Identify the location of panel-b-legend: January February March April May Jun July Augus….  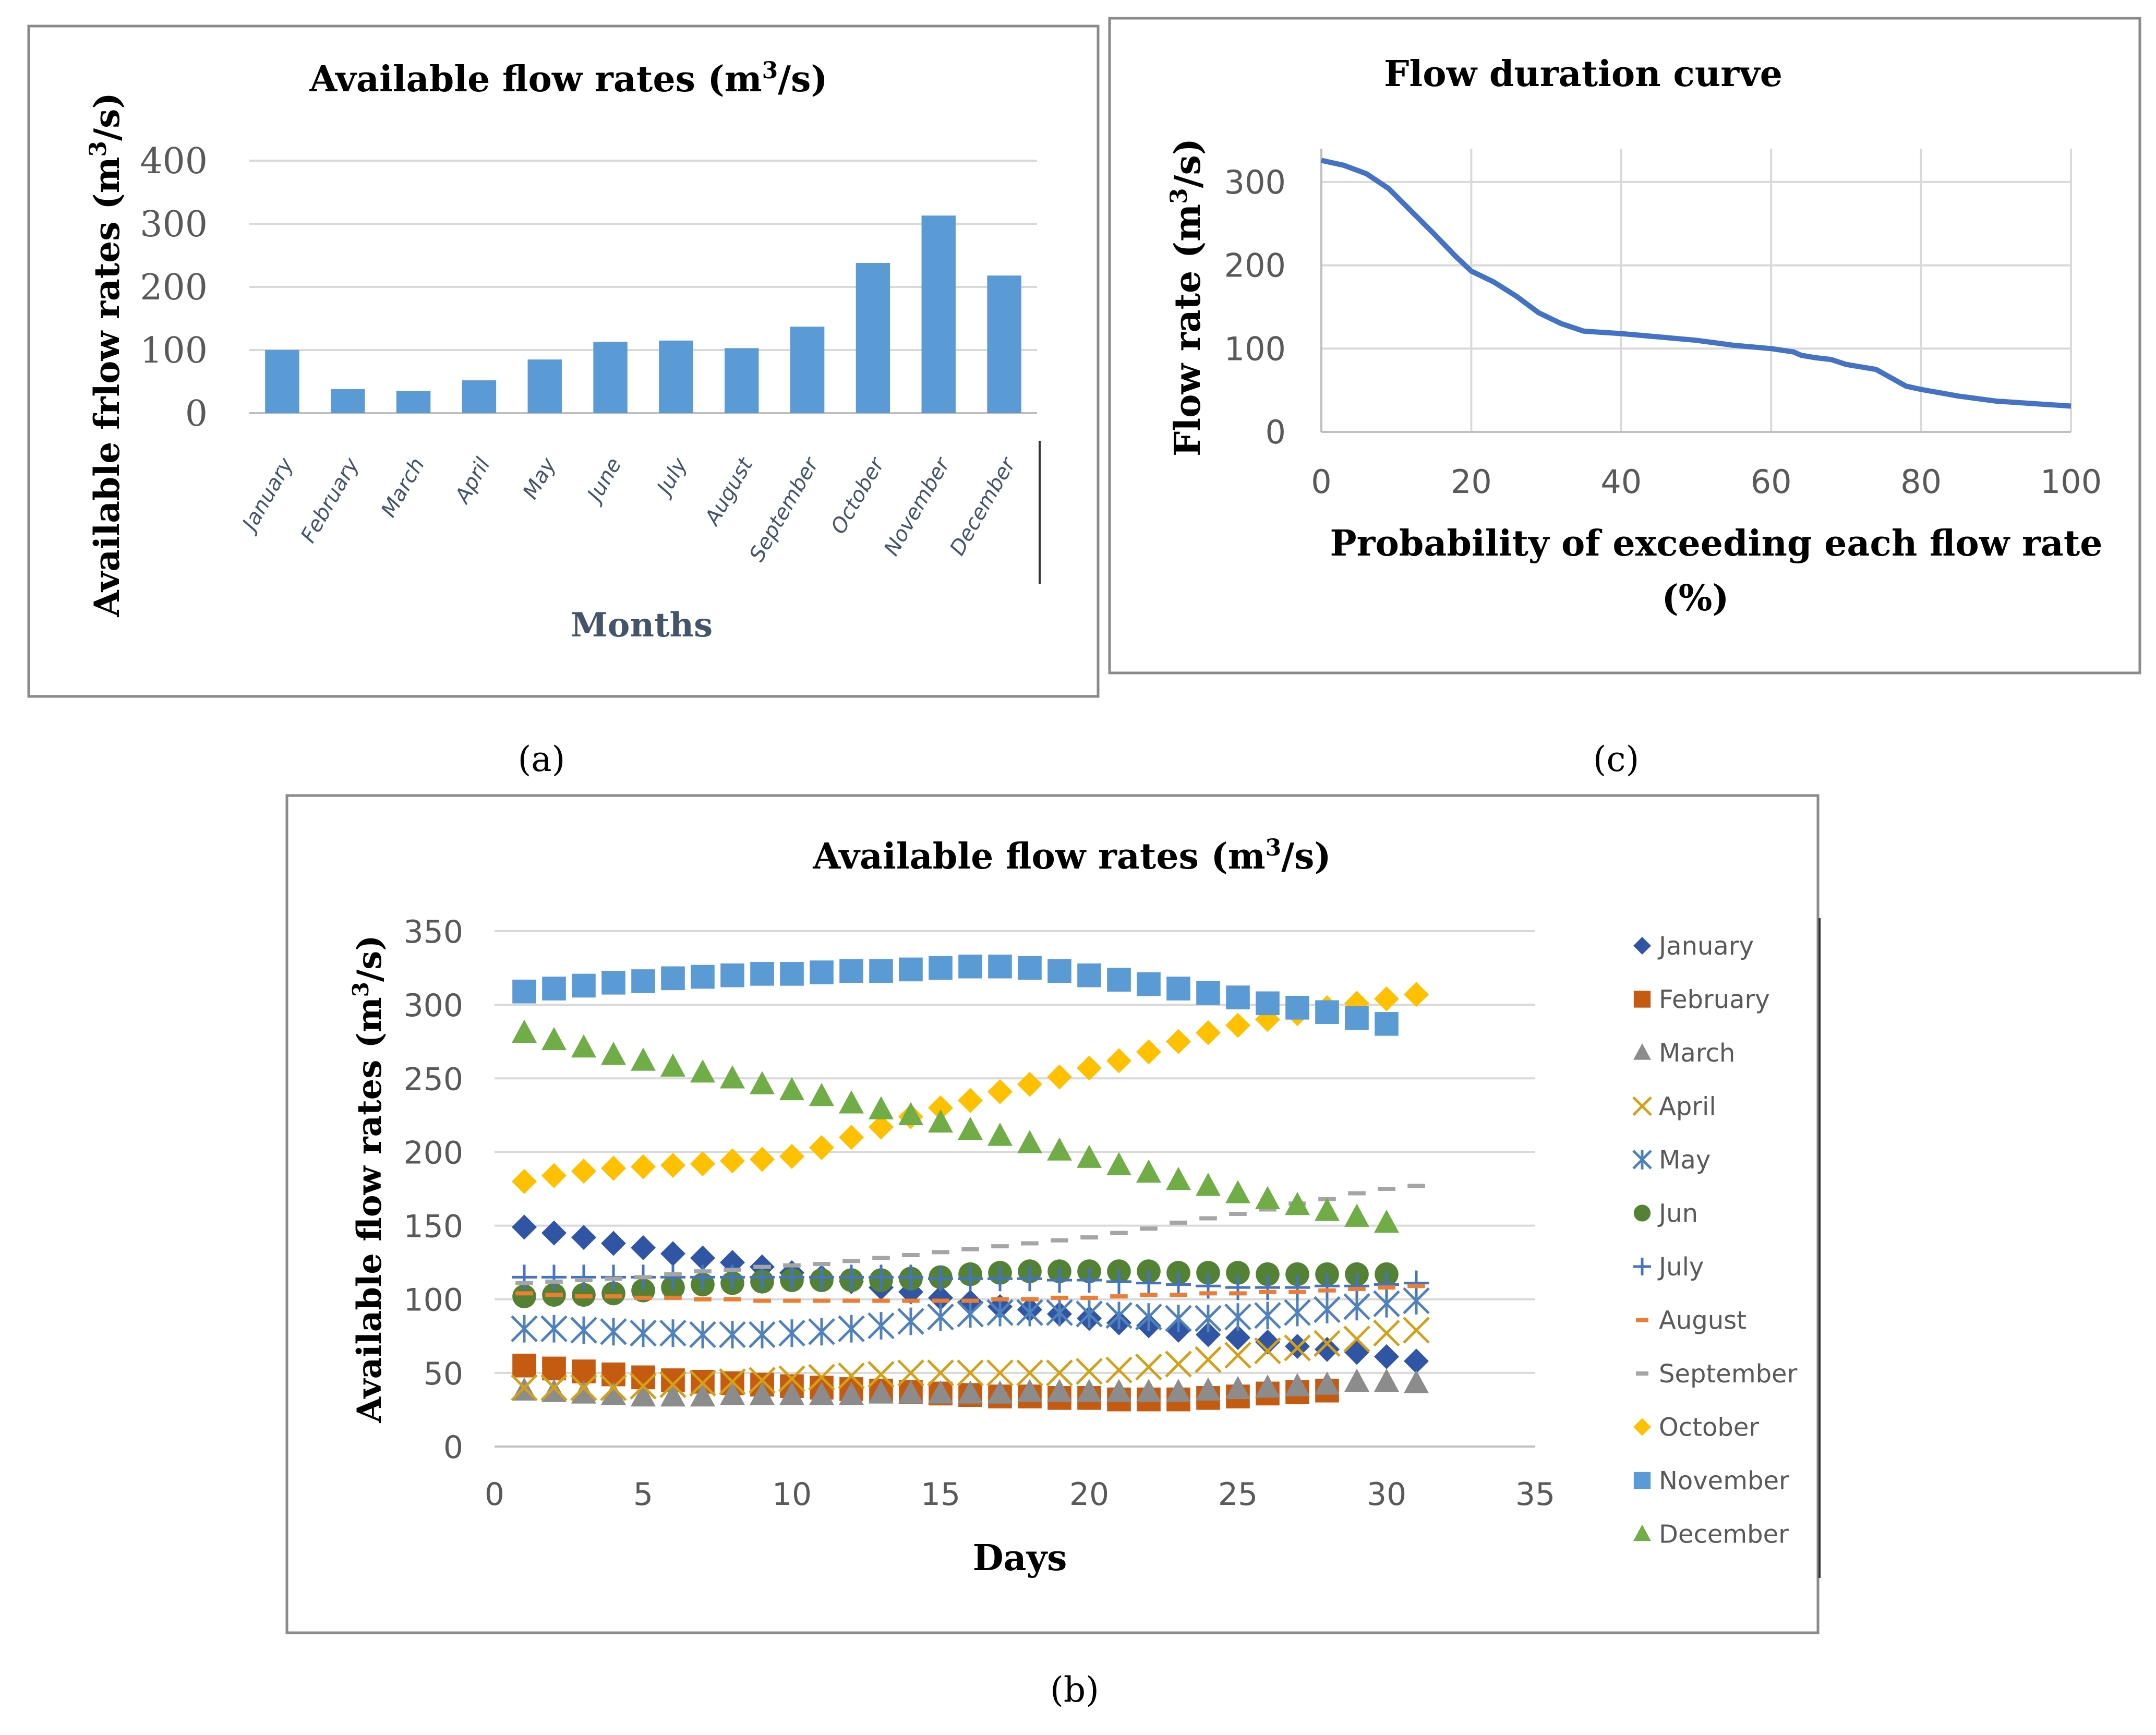
(1715, 1240).